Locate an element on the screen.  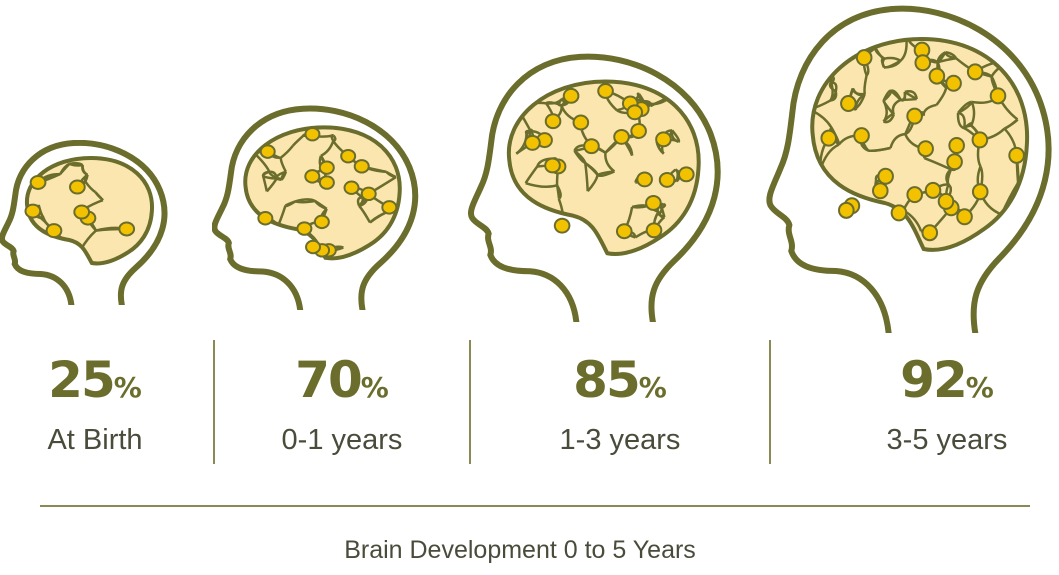
head-icon-at-birth is located at coordinates (85, 222).